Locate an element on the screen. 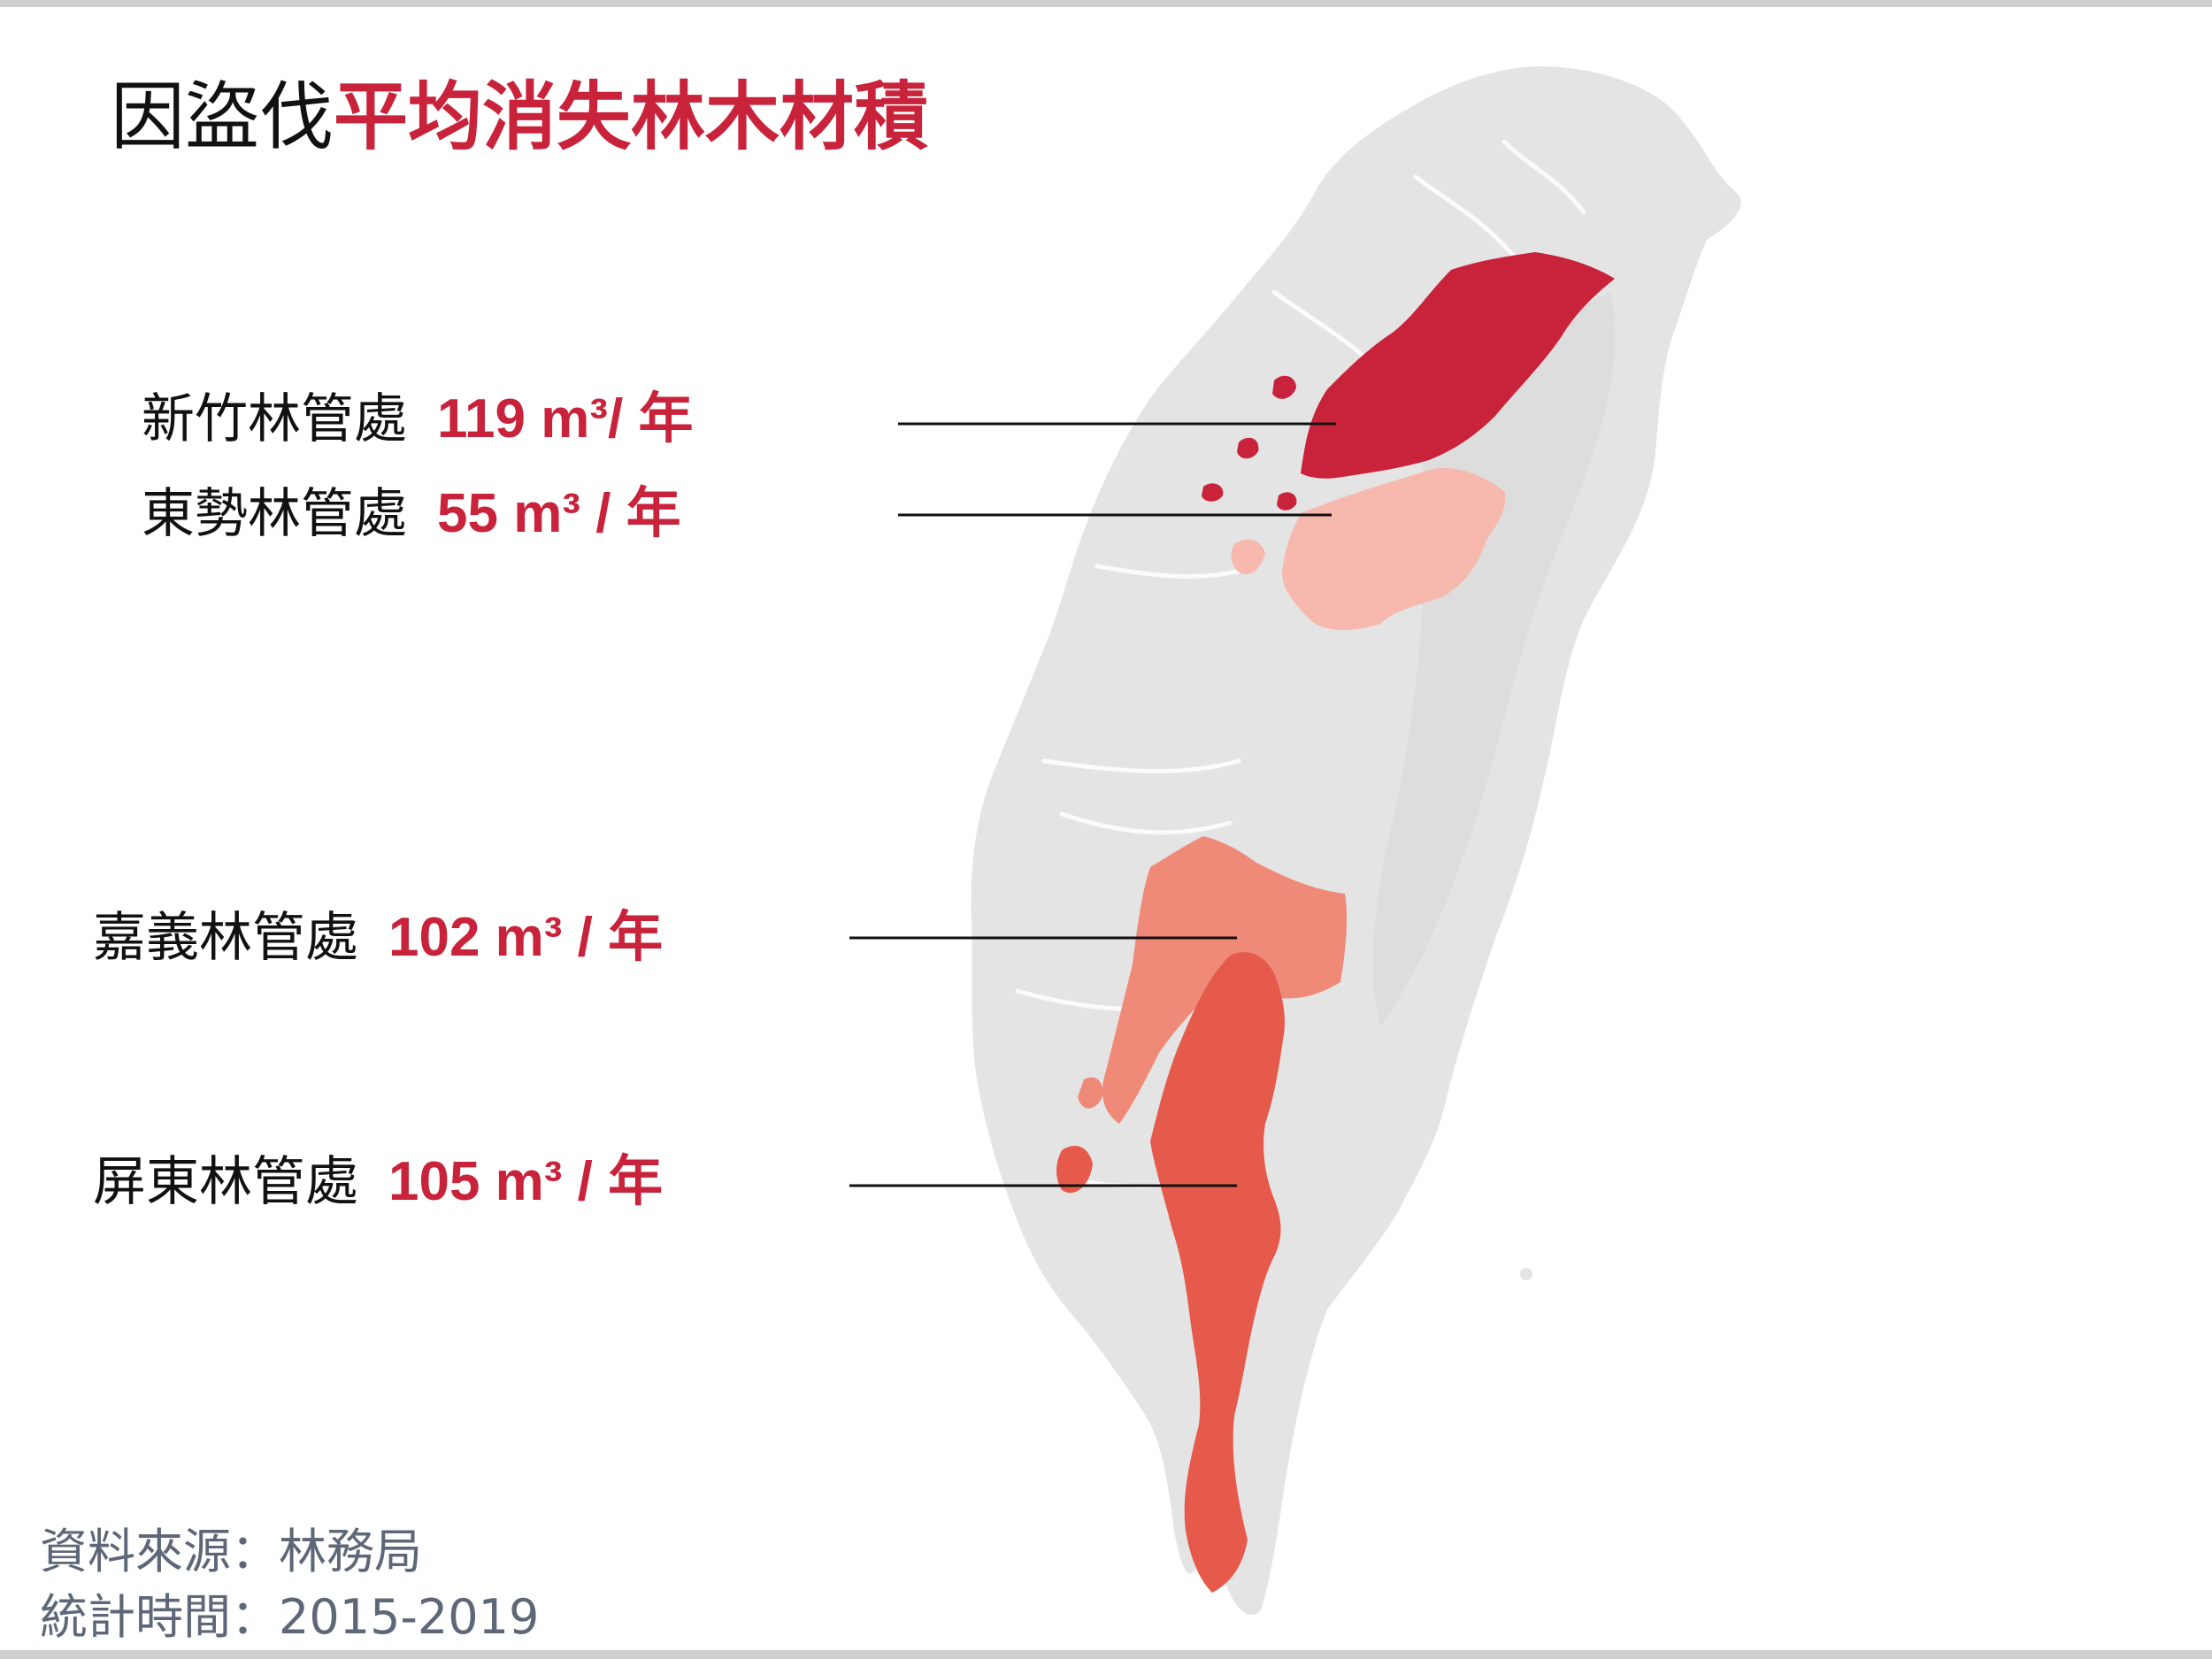 Image resolution: width=2212 pixels, height=1659 pixels. statistics-period: 統計時間：2015-2019 is located at coordinates (290, 1617).